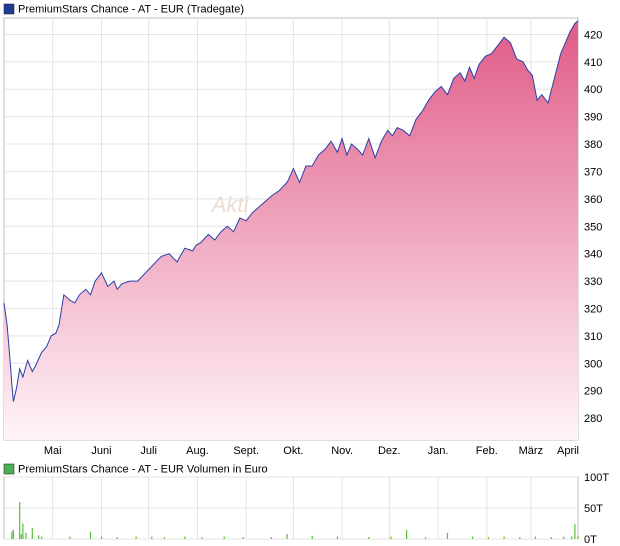  I want to click on volume-y-tick-label: 50T, so click(593, 509).